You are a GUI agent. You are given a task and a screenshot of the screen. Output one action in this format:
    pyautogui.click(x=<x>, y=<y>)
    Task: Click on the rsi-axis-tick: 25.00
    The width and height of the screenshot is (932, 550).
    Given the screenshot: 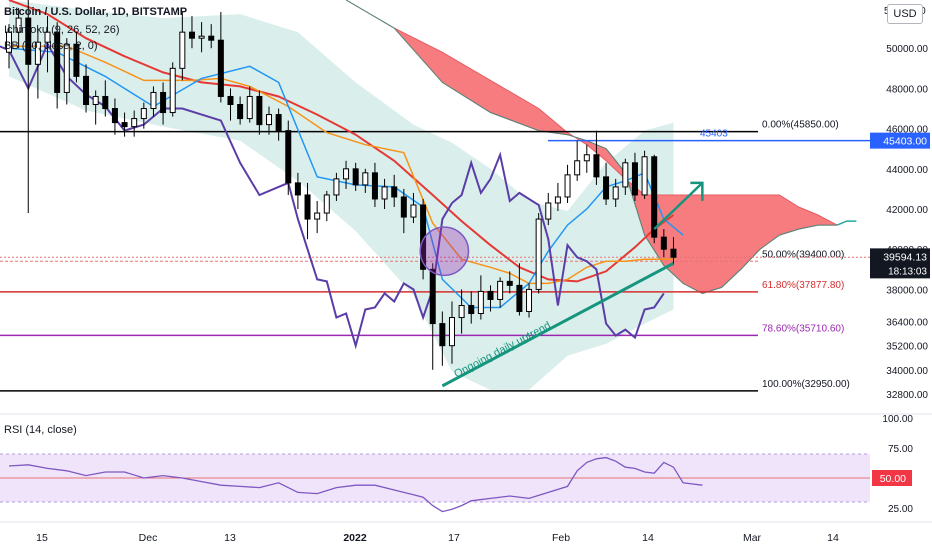 What is the action you would take?
    pyautogui.click(x=900, y=509)
    